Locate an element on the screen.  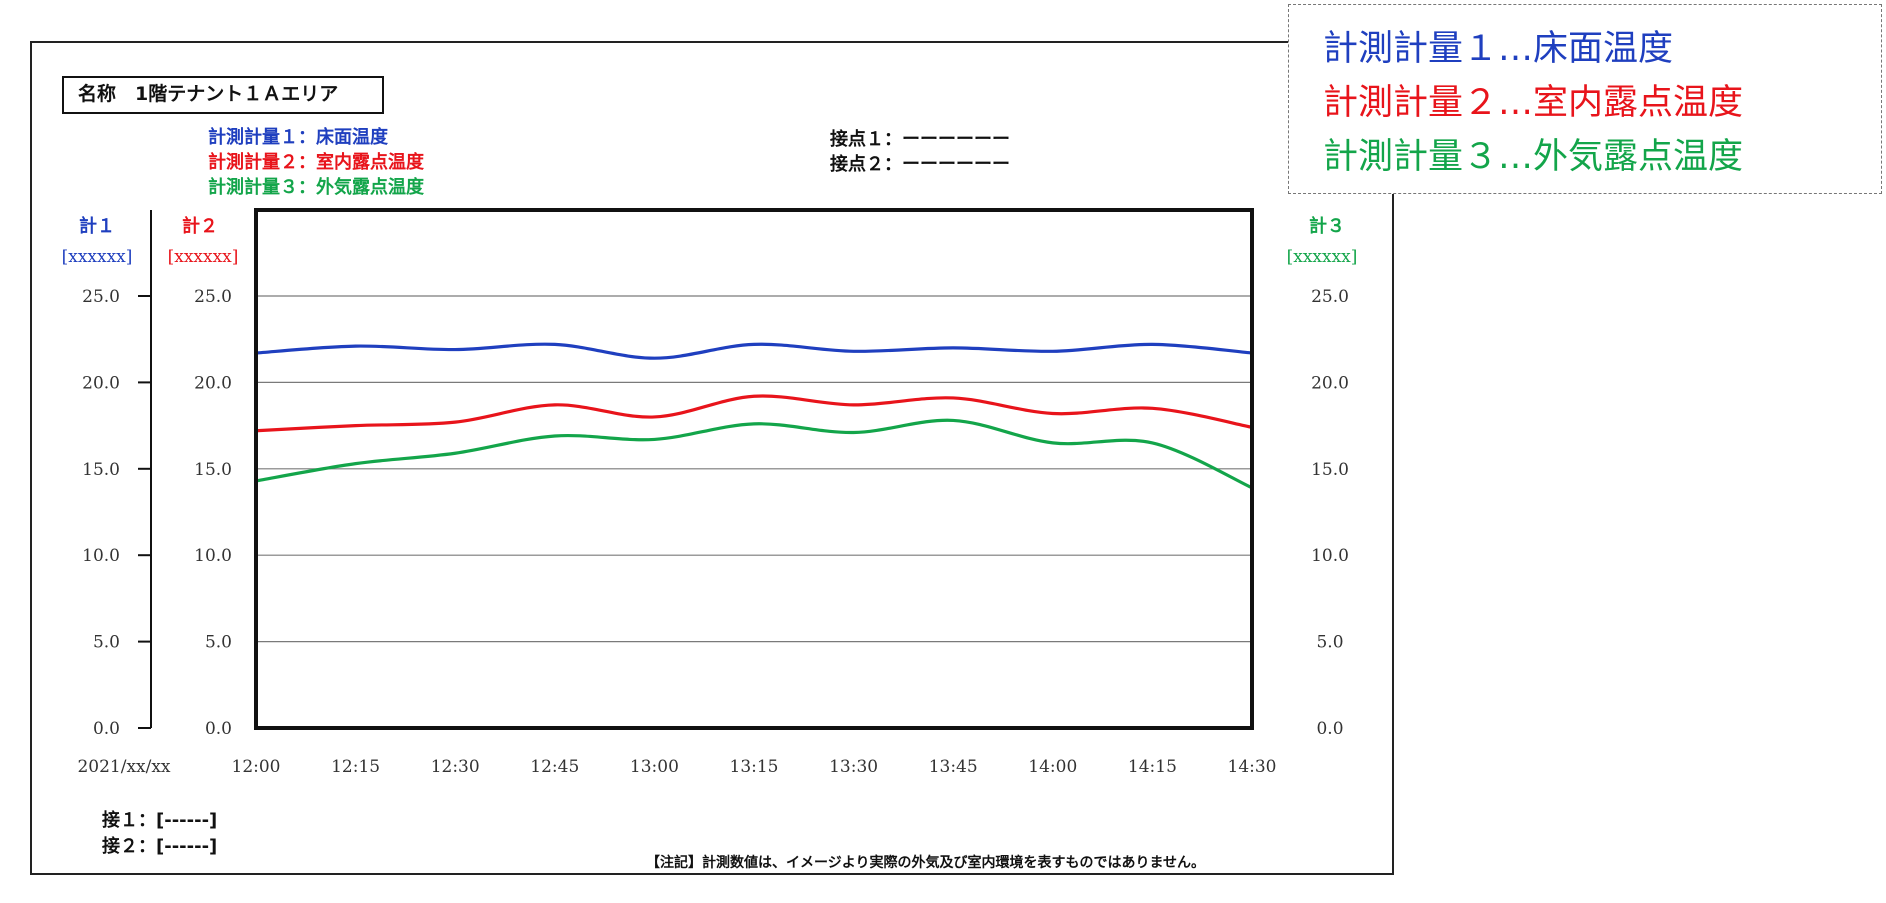
x-tick-label: 12:30 is located at coordinates (455, 767).